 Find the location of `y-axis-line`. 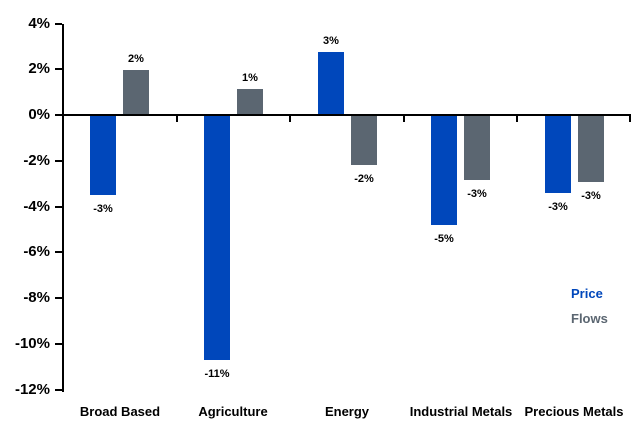

y-axis-line is located at coordinates (63, 208).